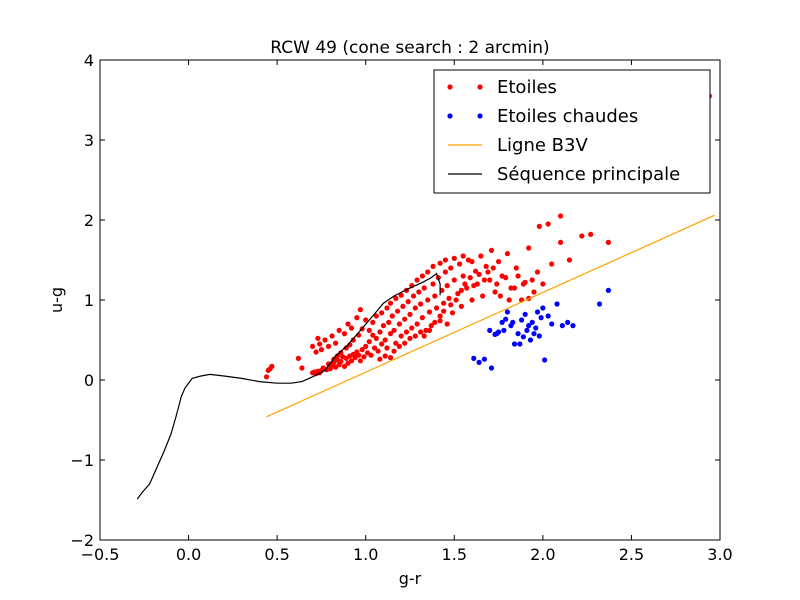 The width and height of the screenshot is (800, 600). I want to click on x-tick-label: 1.5, so click(454, 554).